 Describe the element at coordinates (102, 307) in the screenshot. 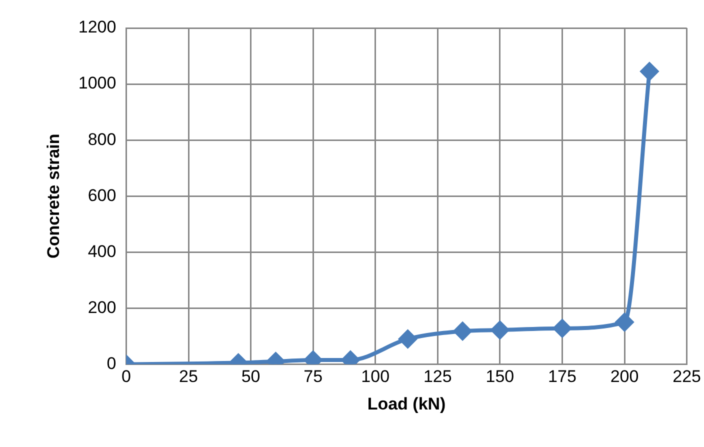

I see `y-tick-label: 200` at that location.